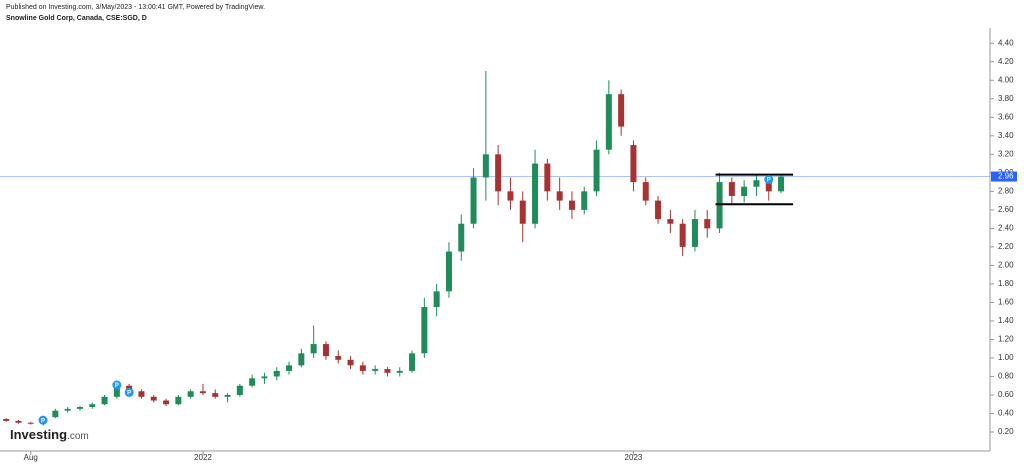 The image size is (1024, 464). What do you see at coordinates (1006, 320) in the screenshot?
I see `y-tick-label: 1.40` at bounding box center [1006, 320].